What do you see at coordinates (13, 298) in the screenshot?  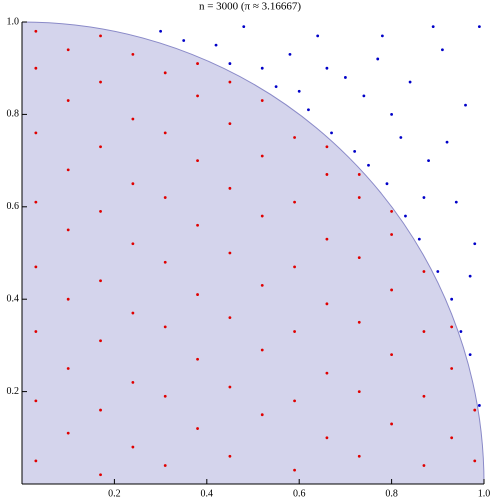 I see `y-tick-label: 0.4` at bounding box center [13, 298].